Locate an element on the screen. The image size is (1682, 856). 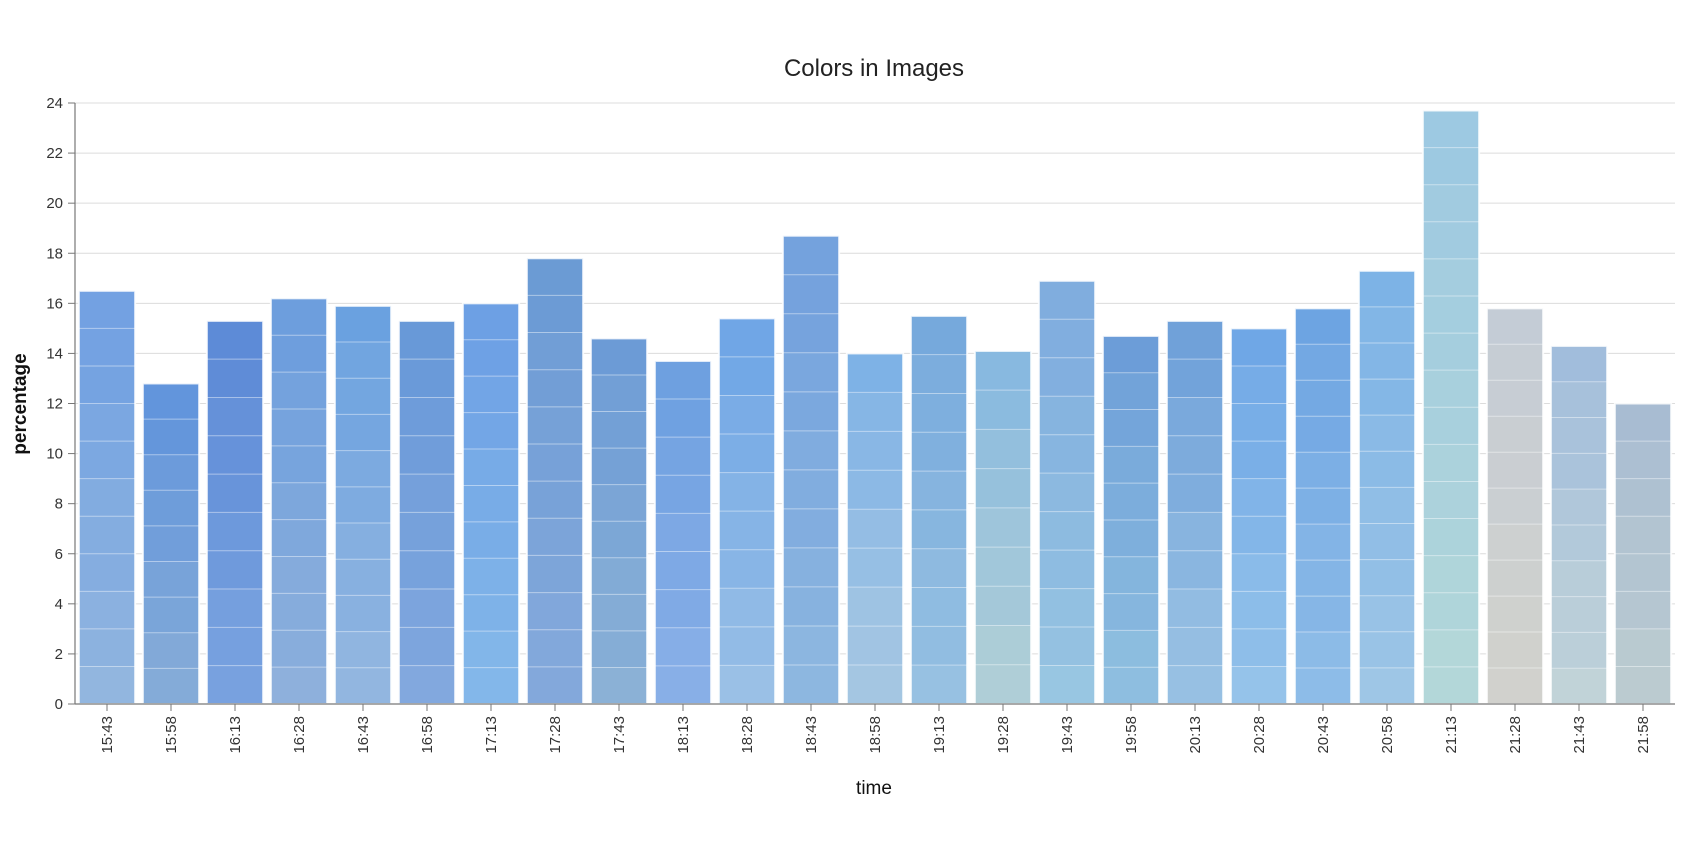
y-tick-label: 4 is located at coordinates (59, 604).